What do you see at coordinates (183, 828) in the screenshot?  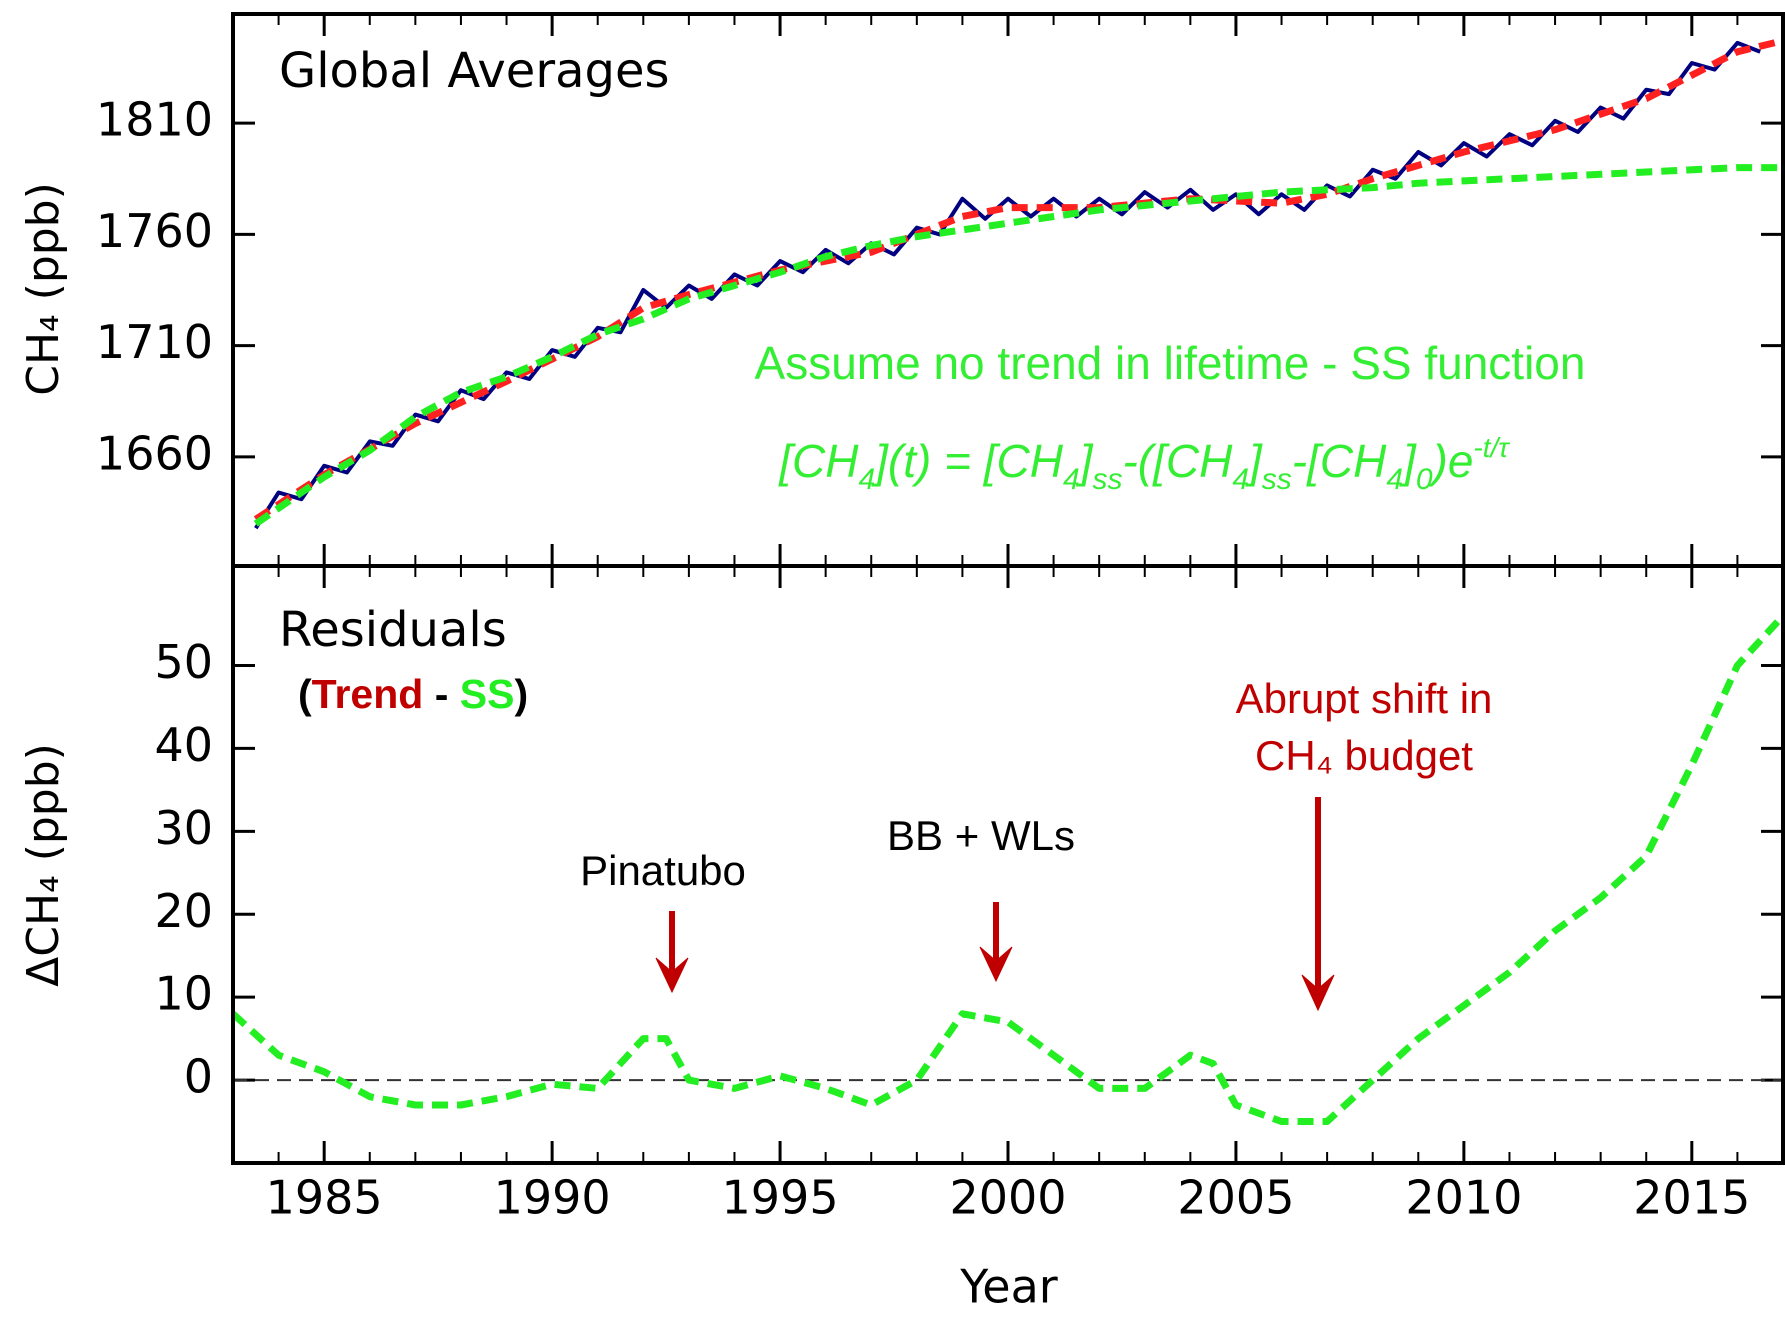 I see `y-tick-label: 30` at bounding box center [183, 828].